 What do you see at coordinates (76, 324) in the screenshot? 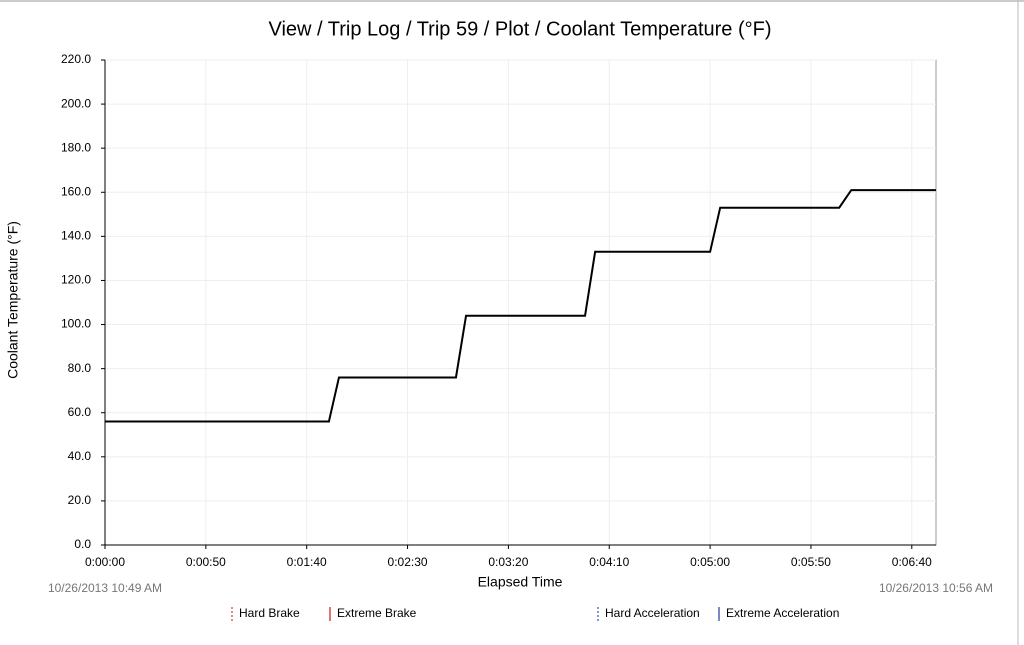
I see `y-tick-label: 100.0` at bounding box center [76, 324].